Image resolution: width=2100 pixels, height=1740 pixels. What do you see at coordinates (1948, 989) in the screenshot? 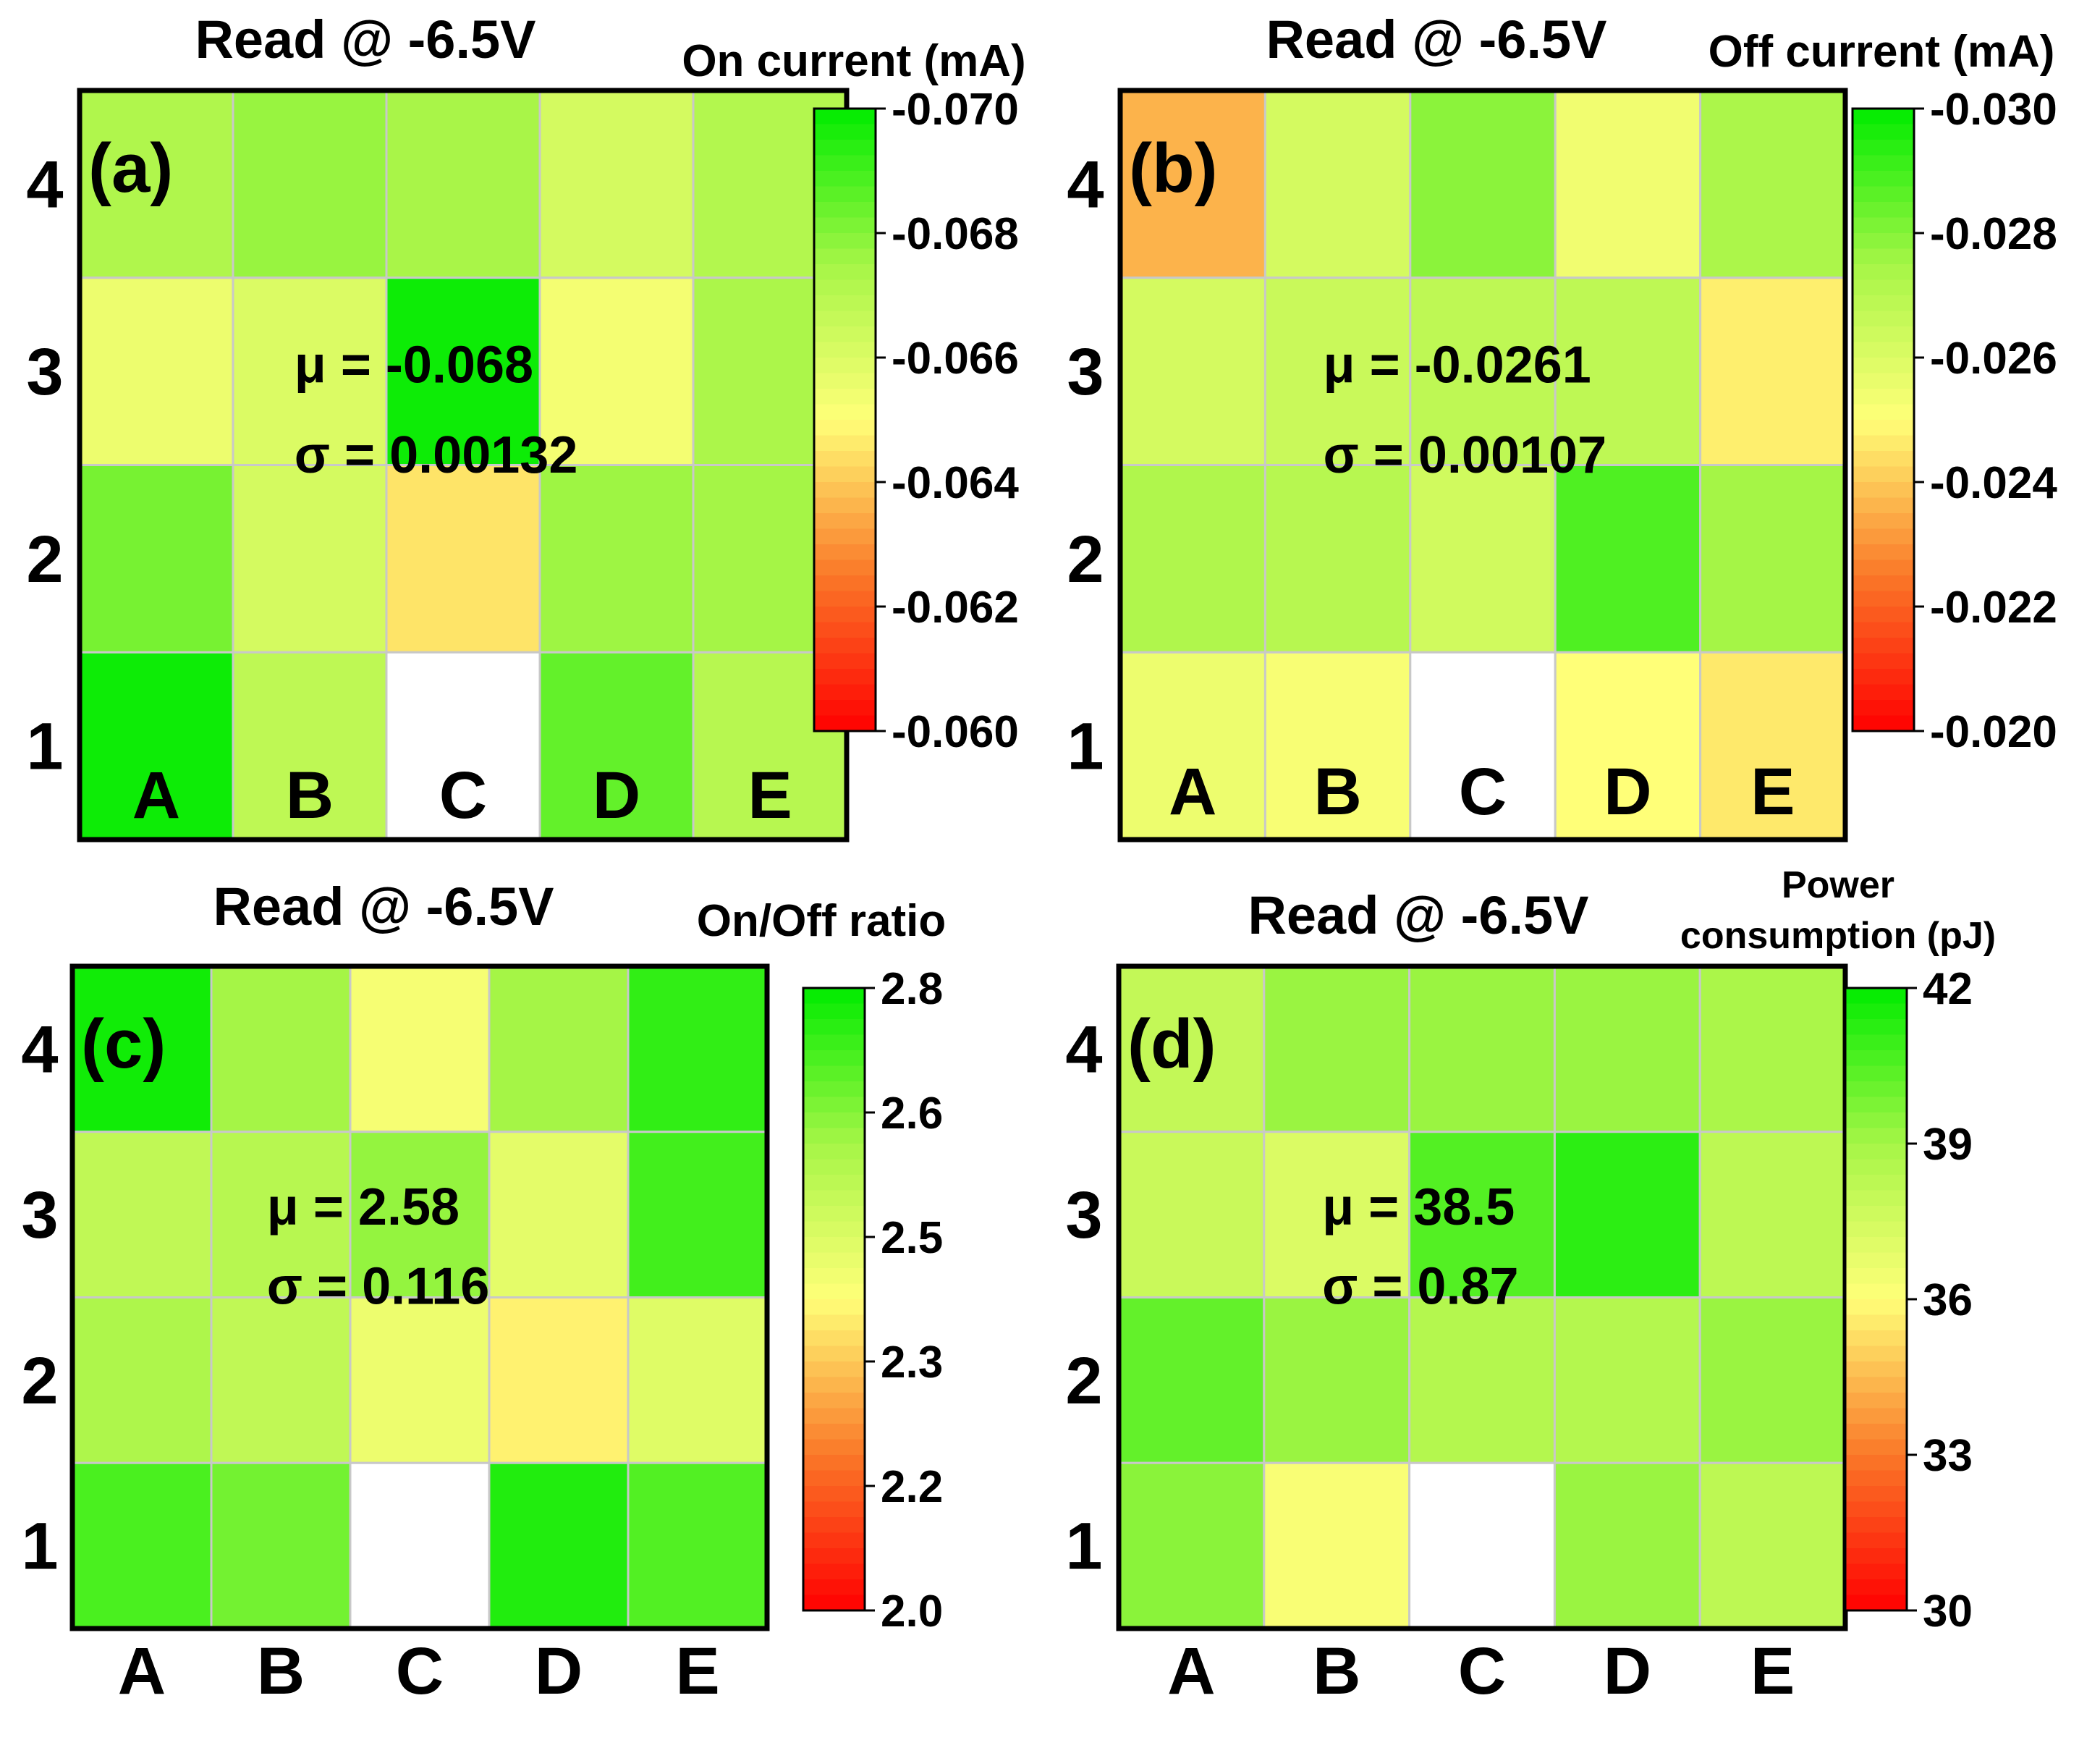
I see `colorbar-tick-label: 42` at bounding box center [1948, 989].